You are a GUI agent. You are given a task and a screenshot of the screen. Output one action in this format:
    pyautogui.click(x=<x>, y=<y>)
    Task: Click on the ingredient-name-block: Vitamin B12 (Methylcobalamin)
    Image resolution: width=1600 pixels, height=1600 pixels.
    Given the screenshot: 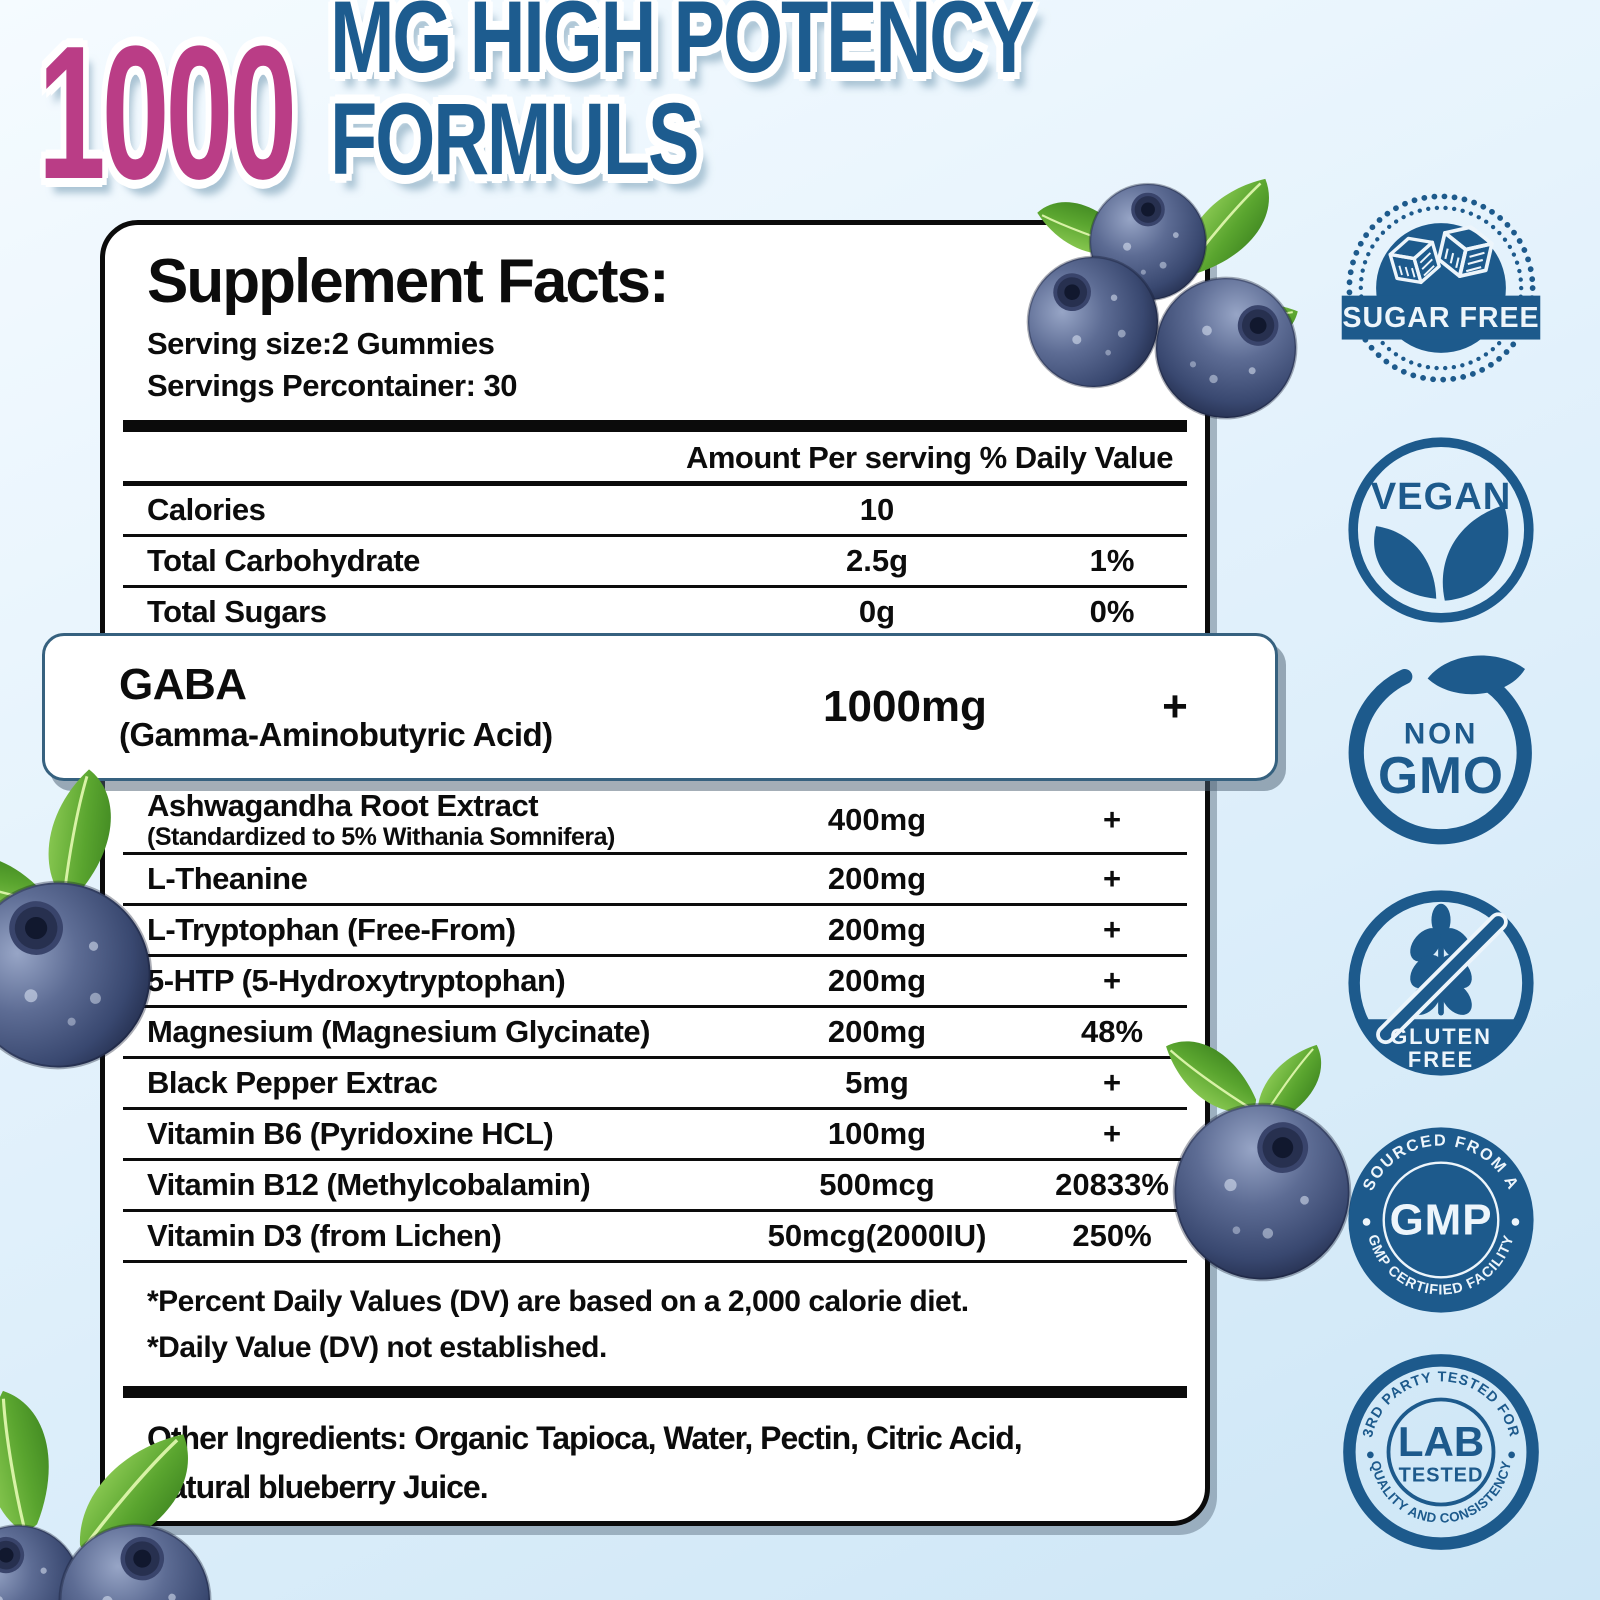 What is the action you would take?
    pyautogui.click(x=432, y=1184)
    